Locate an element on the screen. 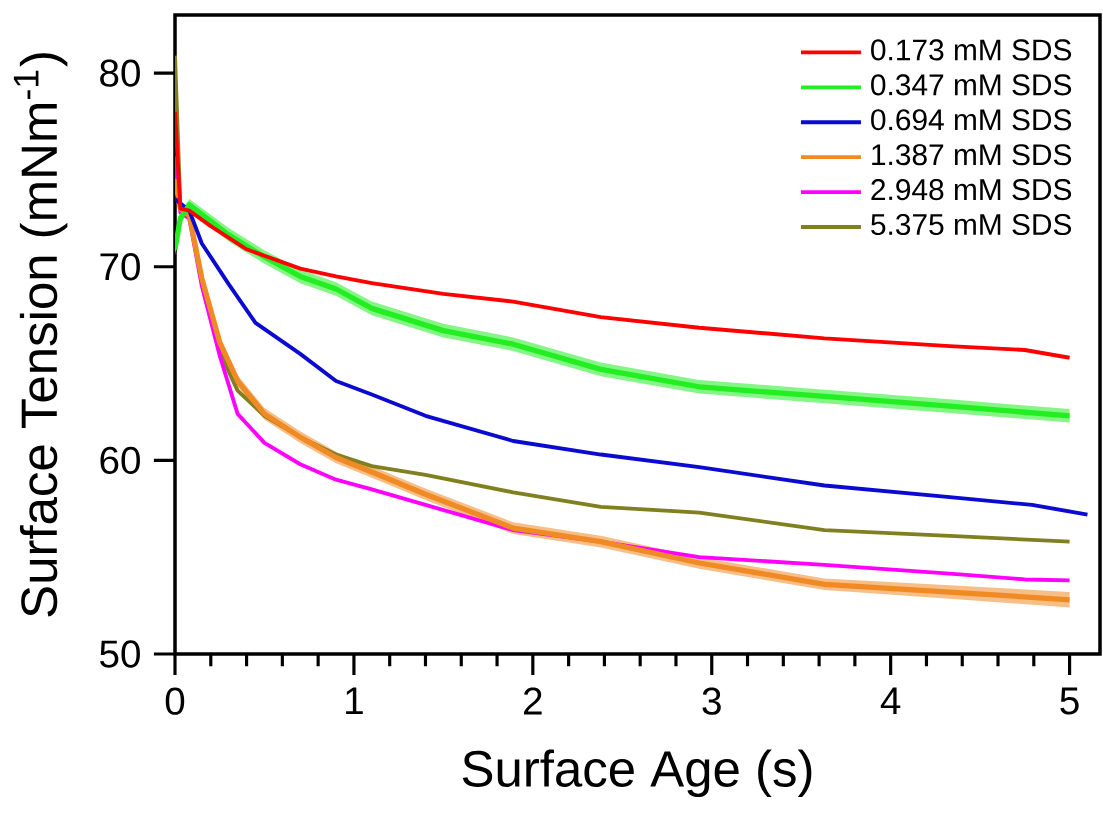 The image size is (1103, 829). x-tick-label: 5 is located at coordinates (1069, 701).